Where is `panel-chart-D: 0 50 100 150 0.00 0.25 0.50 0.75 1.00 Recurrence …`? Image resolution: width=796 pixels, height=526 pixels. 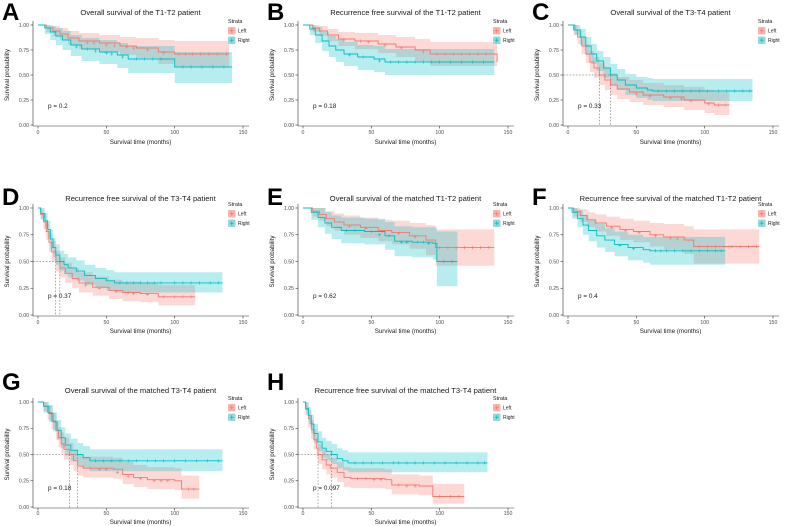 panel-chart-D: 0 50 100 150 0.00 0.25 0.50 0.75 1.00 Recurrence … is located at coordinates (127, 264).